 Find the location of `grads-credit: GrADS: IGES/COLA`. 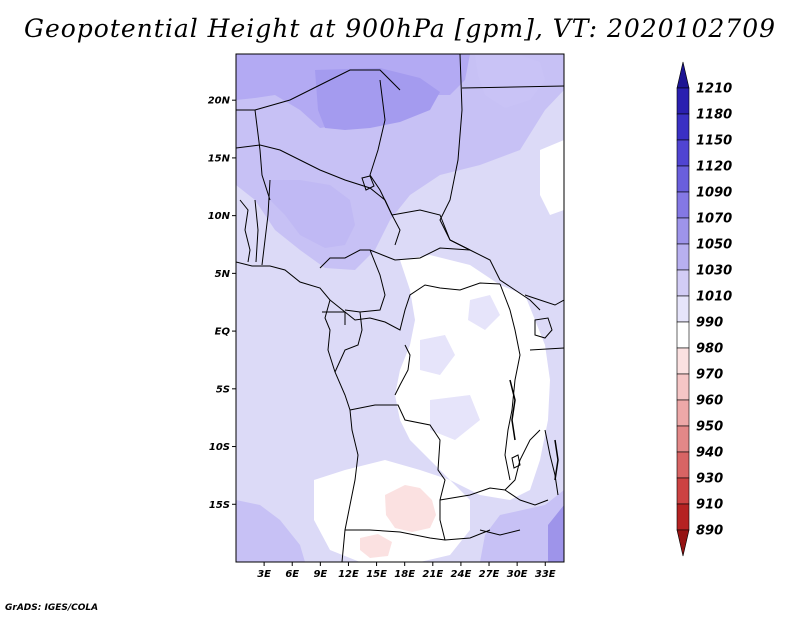

grads-credit: GrADS: IGES/COLA is located at coordinates (52, 608).